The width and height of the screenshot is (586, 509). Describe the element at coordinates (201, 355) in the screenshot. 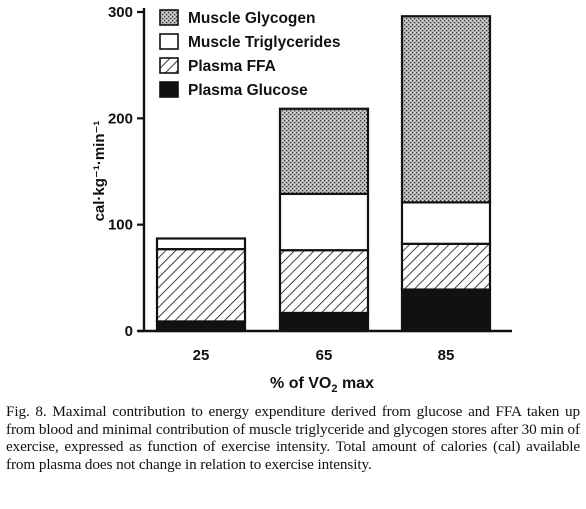

I see `x-tick-label-25: 25` at that location.